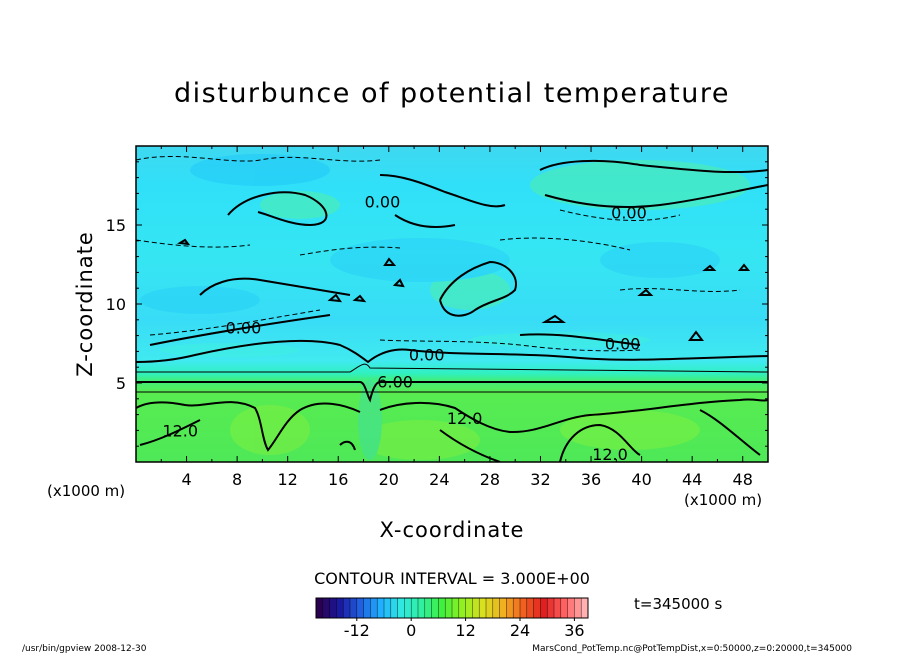 The image size is (904, 654). Describe the element at coordinates (520, 630) in the screenshot. I see `colorbar-tick-label: 24` at that location.